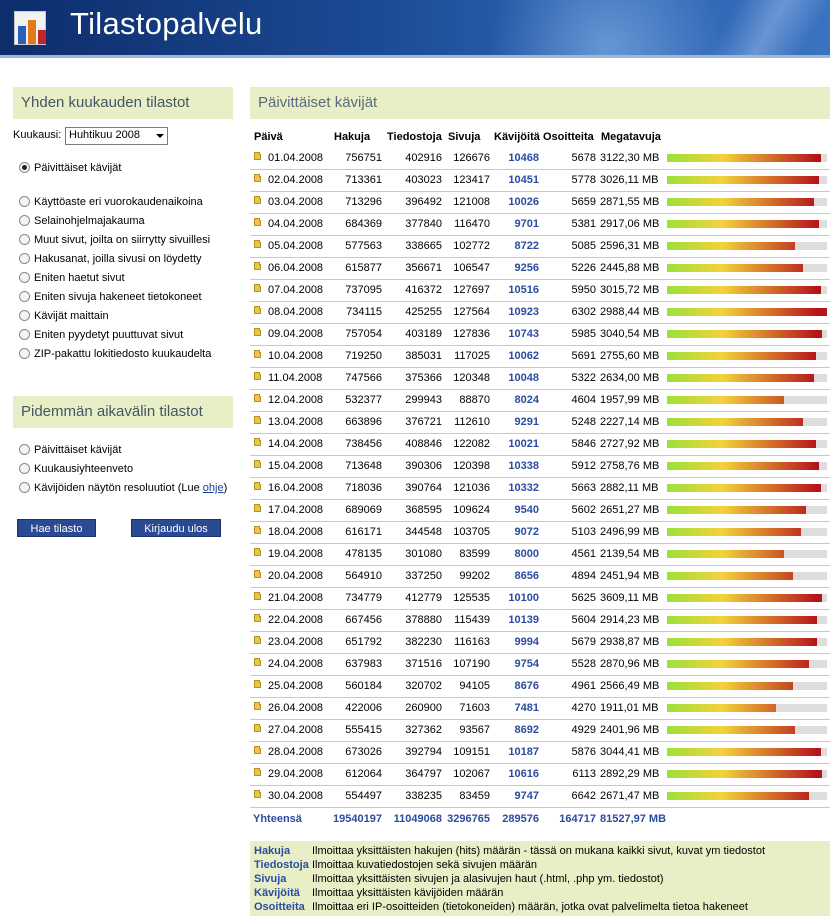 This screenshot has width=830, height=916. What do you see at coordinates (257, 750) in the screenshot?
I see `folder-icon` at bounding box center [257, 750].